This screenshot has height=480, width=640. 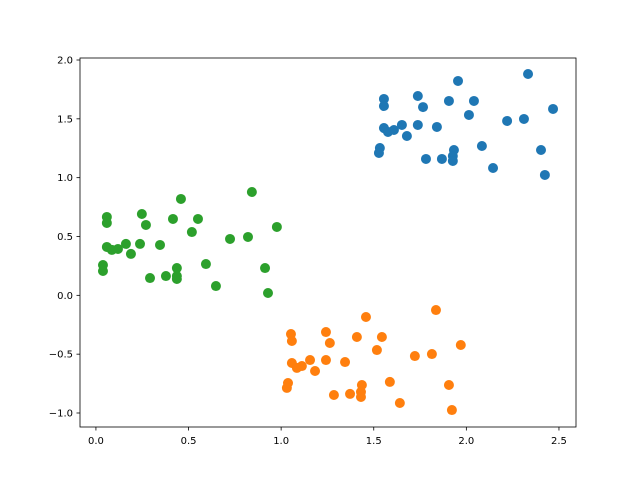 What do you see at coordinates (559, 441) in the screenshot?
I see `x-tick-label: 2.5` at bounding box center [559, 441].